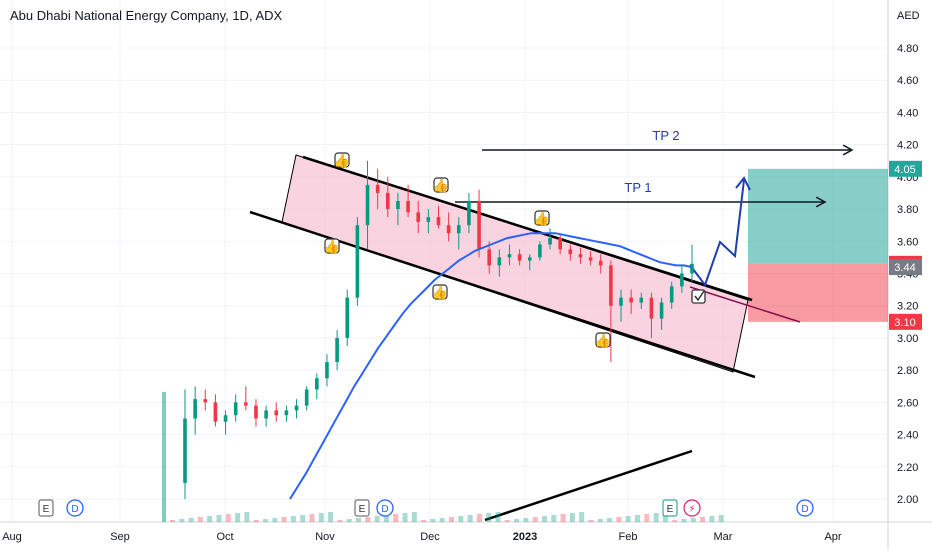  What do you see at coordinates (904, 170) in the screenshot?
I see `price-label-target: 4.05` at bounding box center [904, 170].